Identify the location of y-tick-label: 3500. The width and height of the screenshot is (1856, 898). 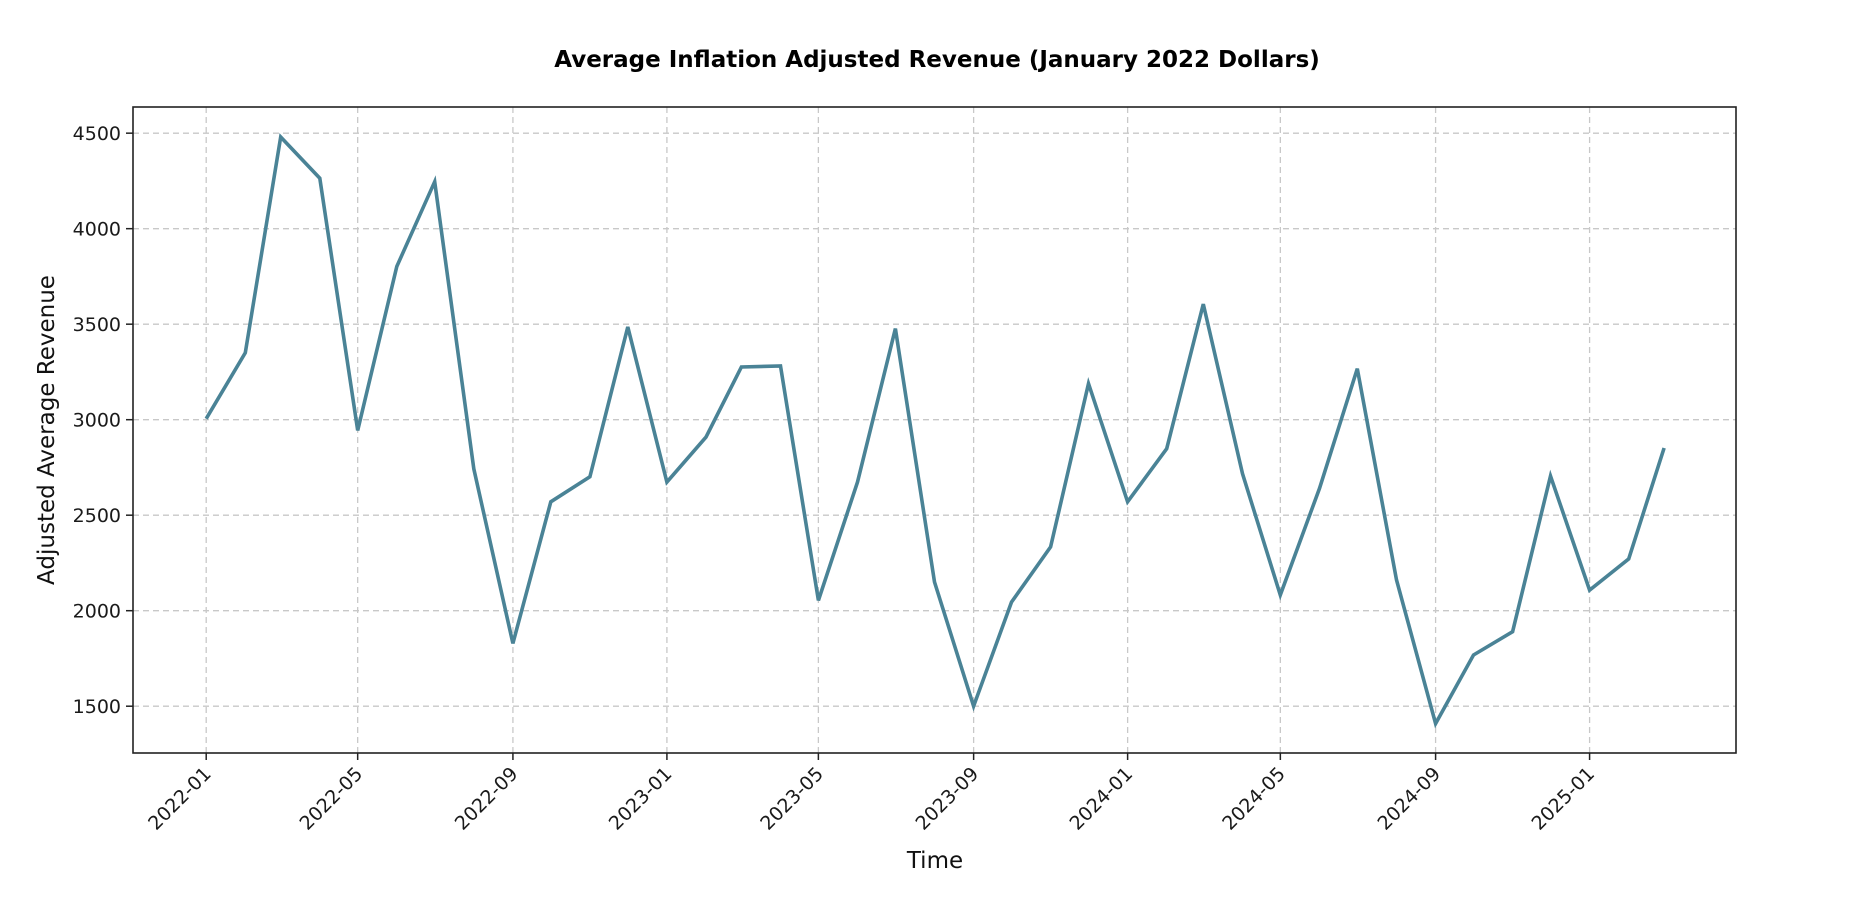
(97, 325).